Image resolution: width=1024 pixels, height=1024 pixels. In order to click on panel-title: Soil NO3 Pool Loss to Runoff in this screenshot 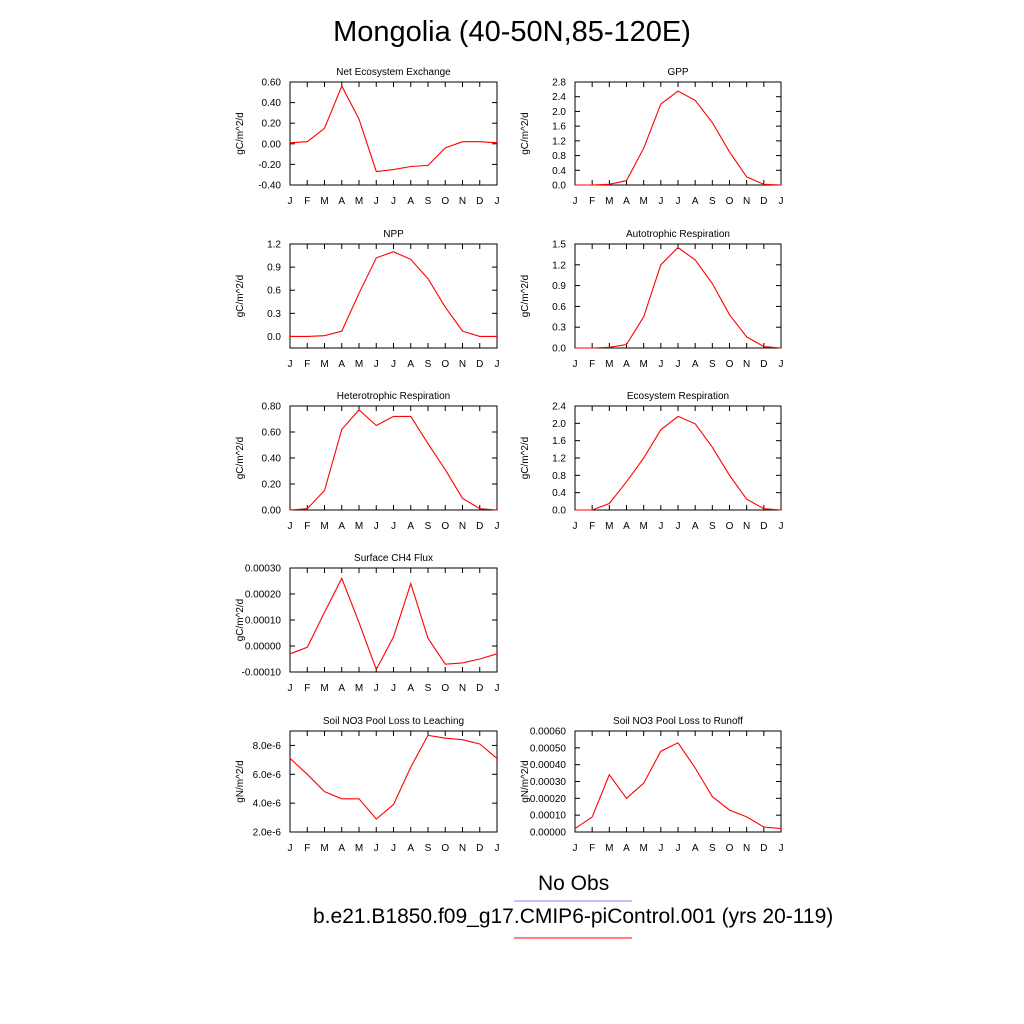, I will do `click(678, 721)`.